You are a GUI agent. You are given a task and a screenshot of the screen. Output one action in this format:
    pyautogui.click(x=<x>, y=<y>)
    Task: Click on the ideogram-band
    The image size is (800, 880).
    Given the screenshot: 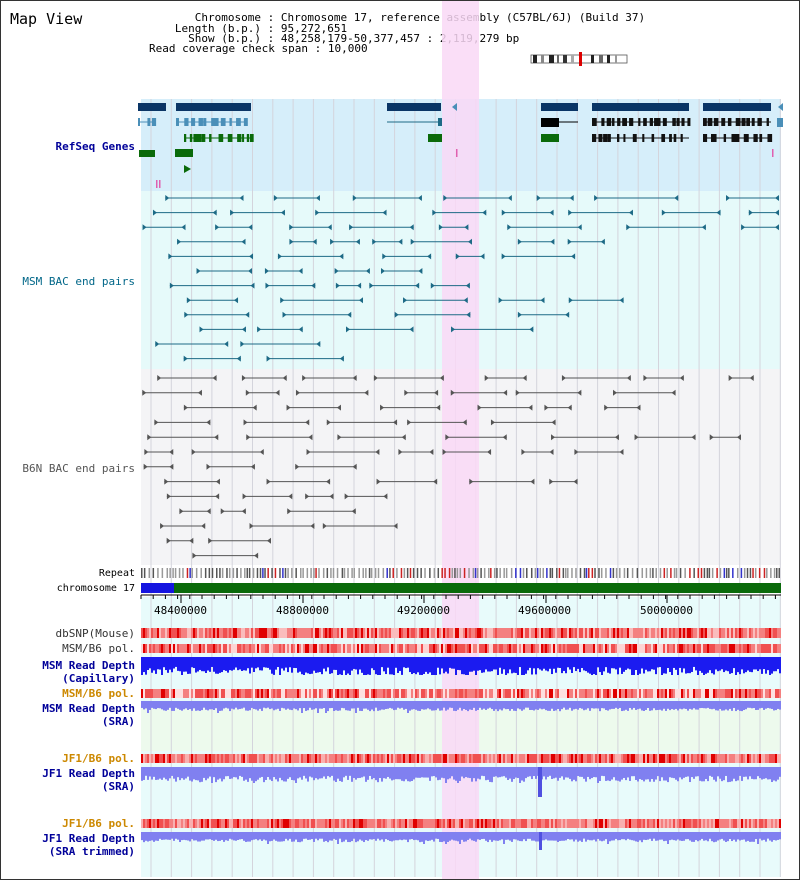 What is the action you would take?
    pyautogui.click(x=542, y=59)
    